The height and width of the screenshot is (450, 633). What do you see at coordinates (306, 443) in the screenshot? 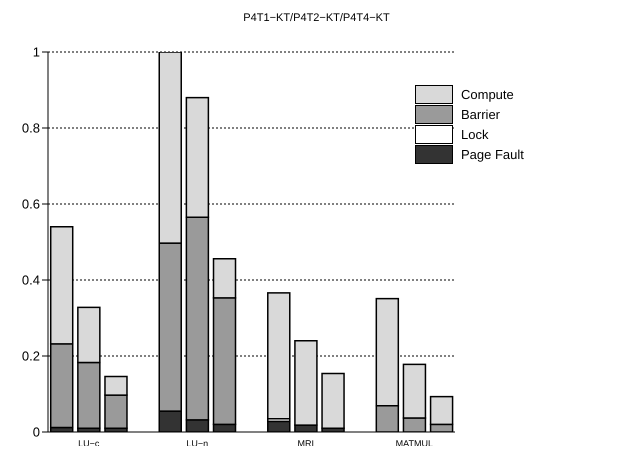
I see `x-tick-label: MRI` at bounding box center [306, 443].